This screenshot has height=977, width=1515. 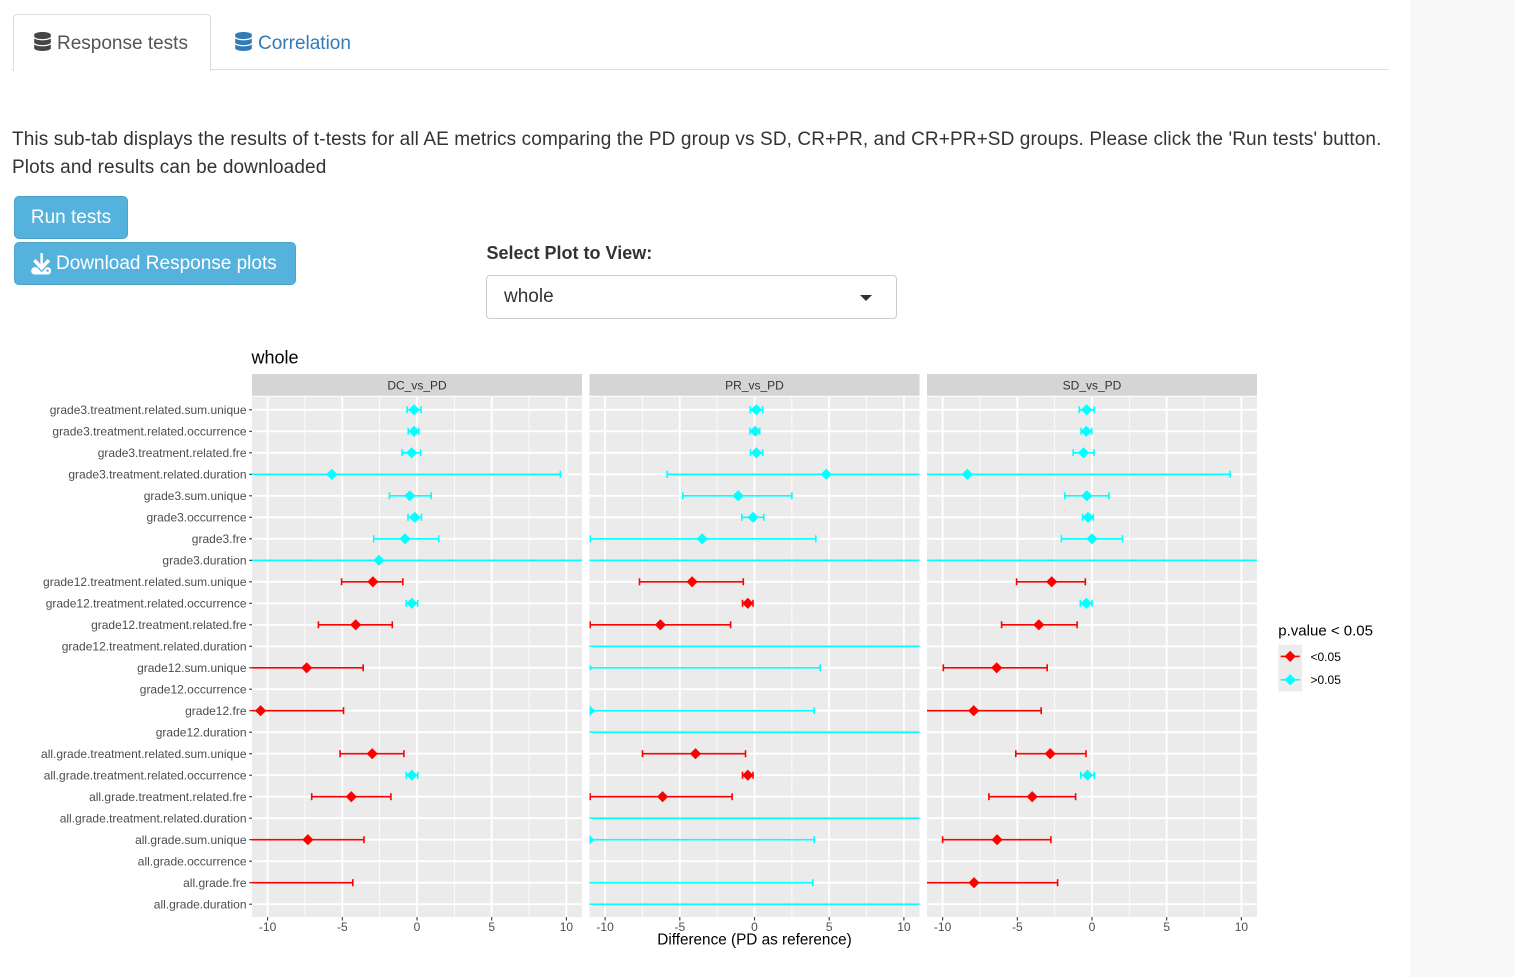 What do you see at coordinates (216, 711) in the screenshot?
I see `svg-text: grade12.fre` at bounding box center [216, 711].